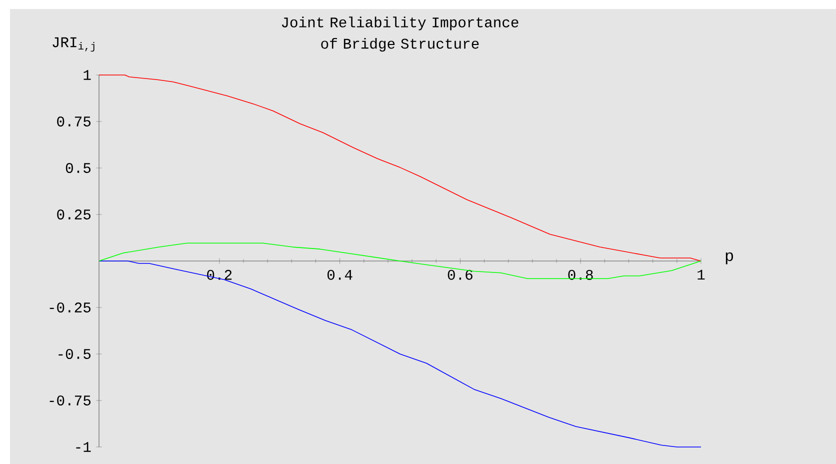 Image resolution: width=836 pixels, height=464 pixels. I want to click on y-tick-label: 0.25, so click(74, 215).